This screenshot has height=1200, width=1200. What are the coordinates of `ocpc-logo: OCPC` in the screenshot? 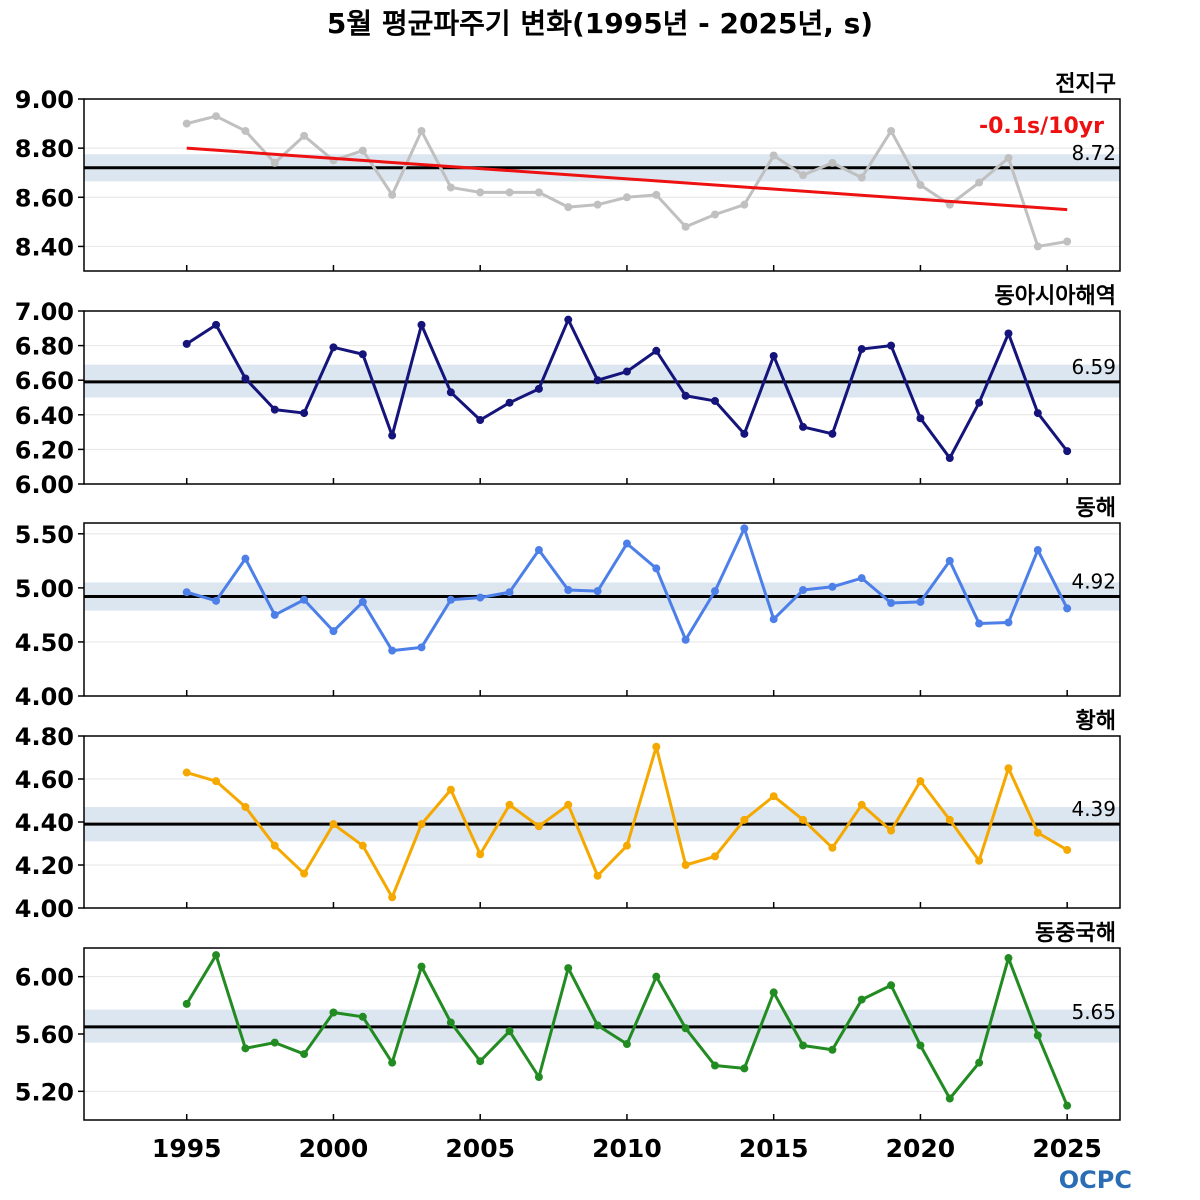 It's located at (1095, 1180).